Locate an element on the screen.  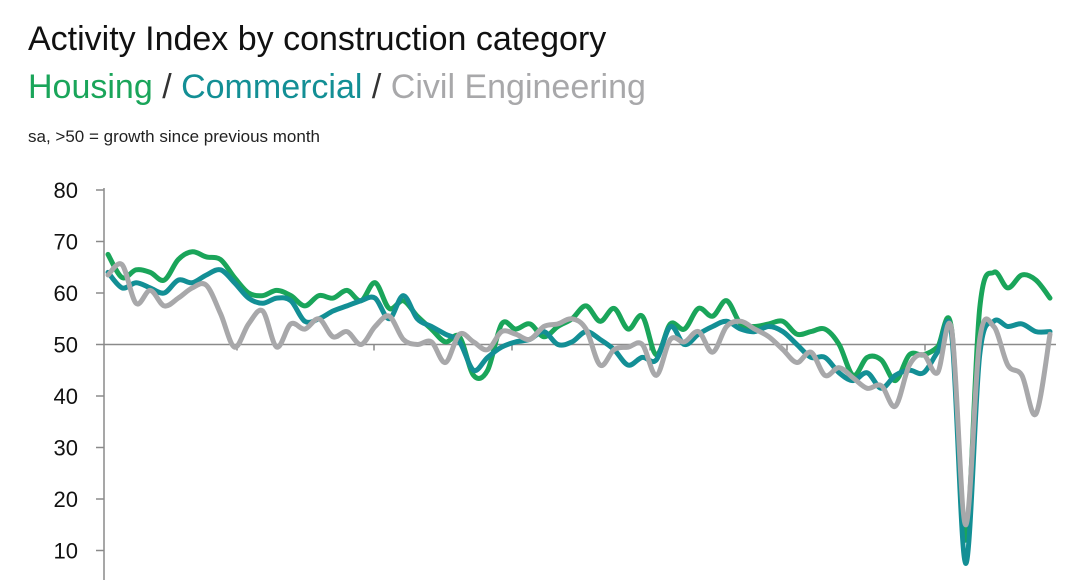
legend-housing: Housing is located at coordinates (90, 87).